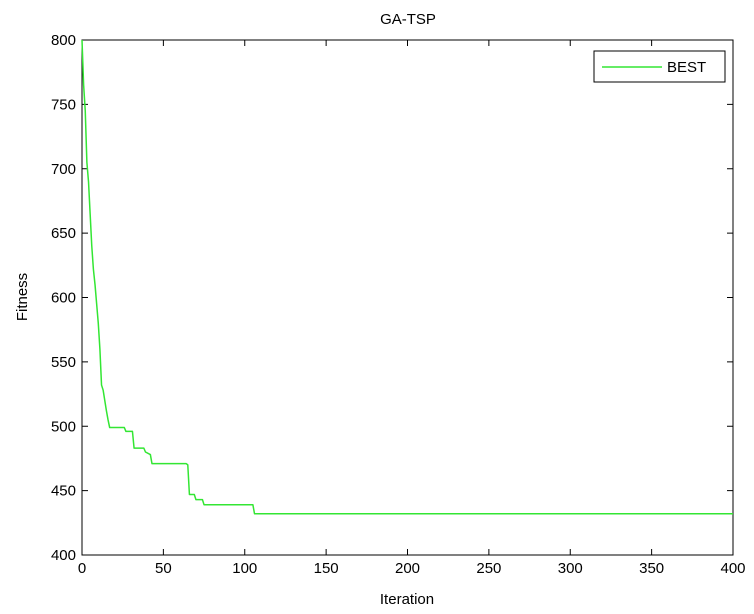  Describe the element at coordinates (651, 568) in the screenshot. I see `x-tick-label: 350` at that location.